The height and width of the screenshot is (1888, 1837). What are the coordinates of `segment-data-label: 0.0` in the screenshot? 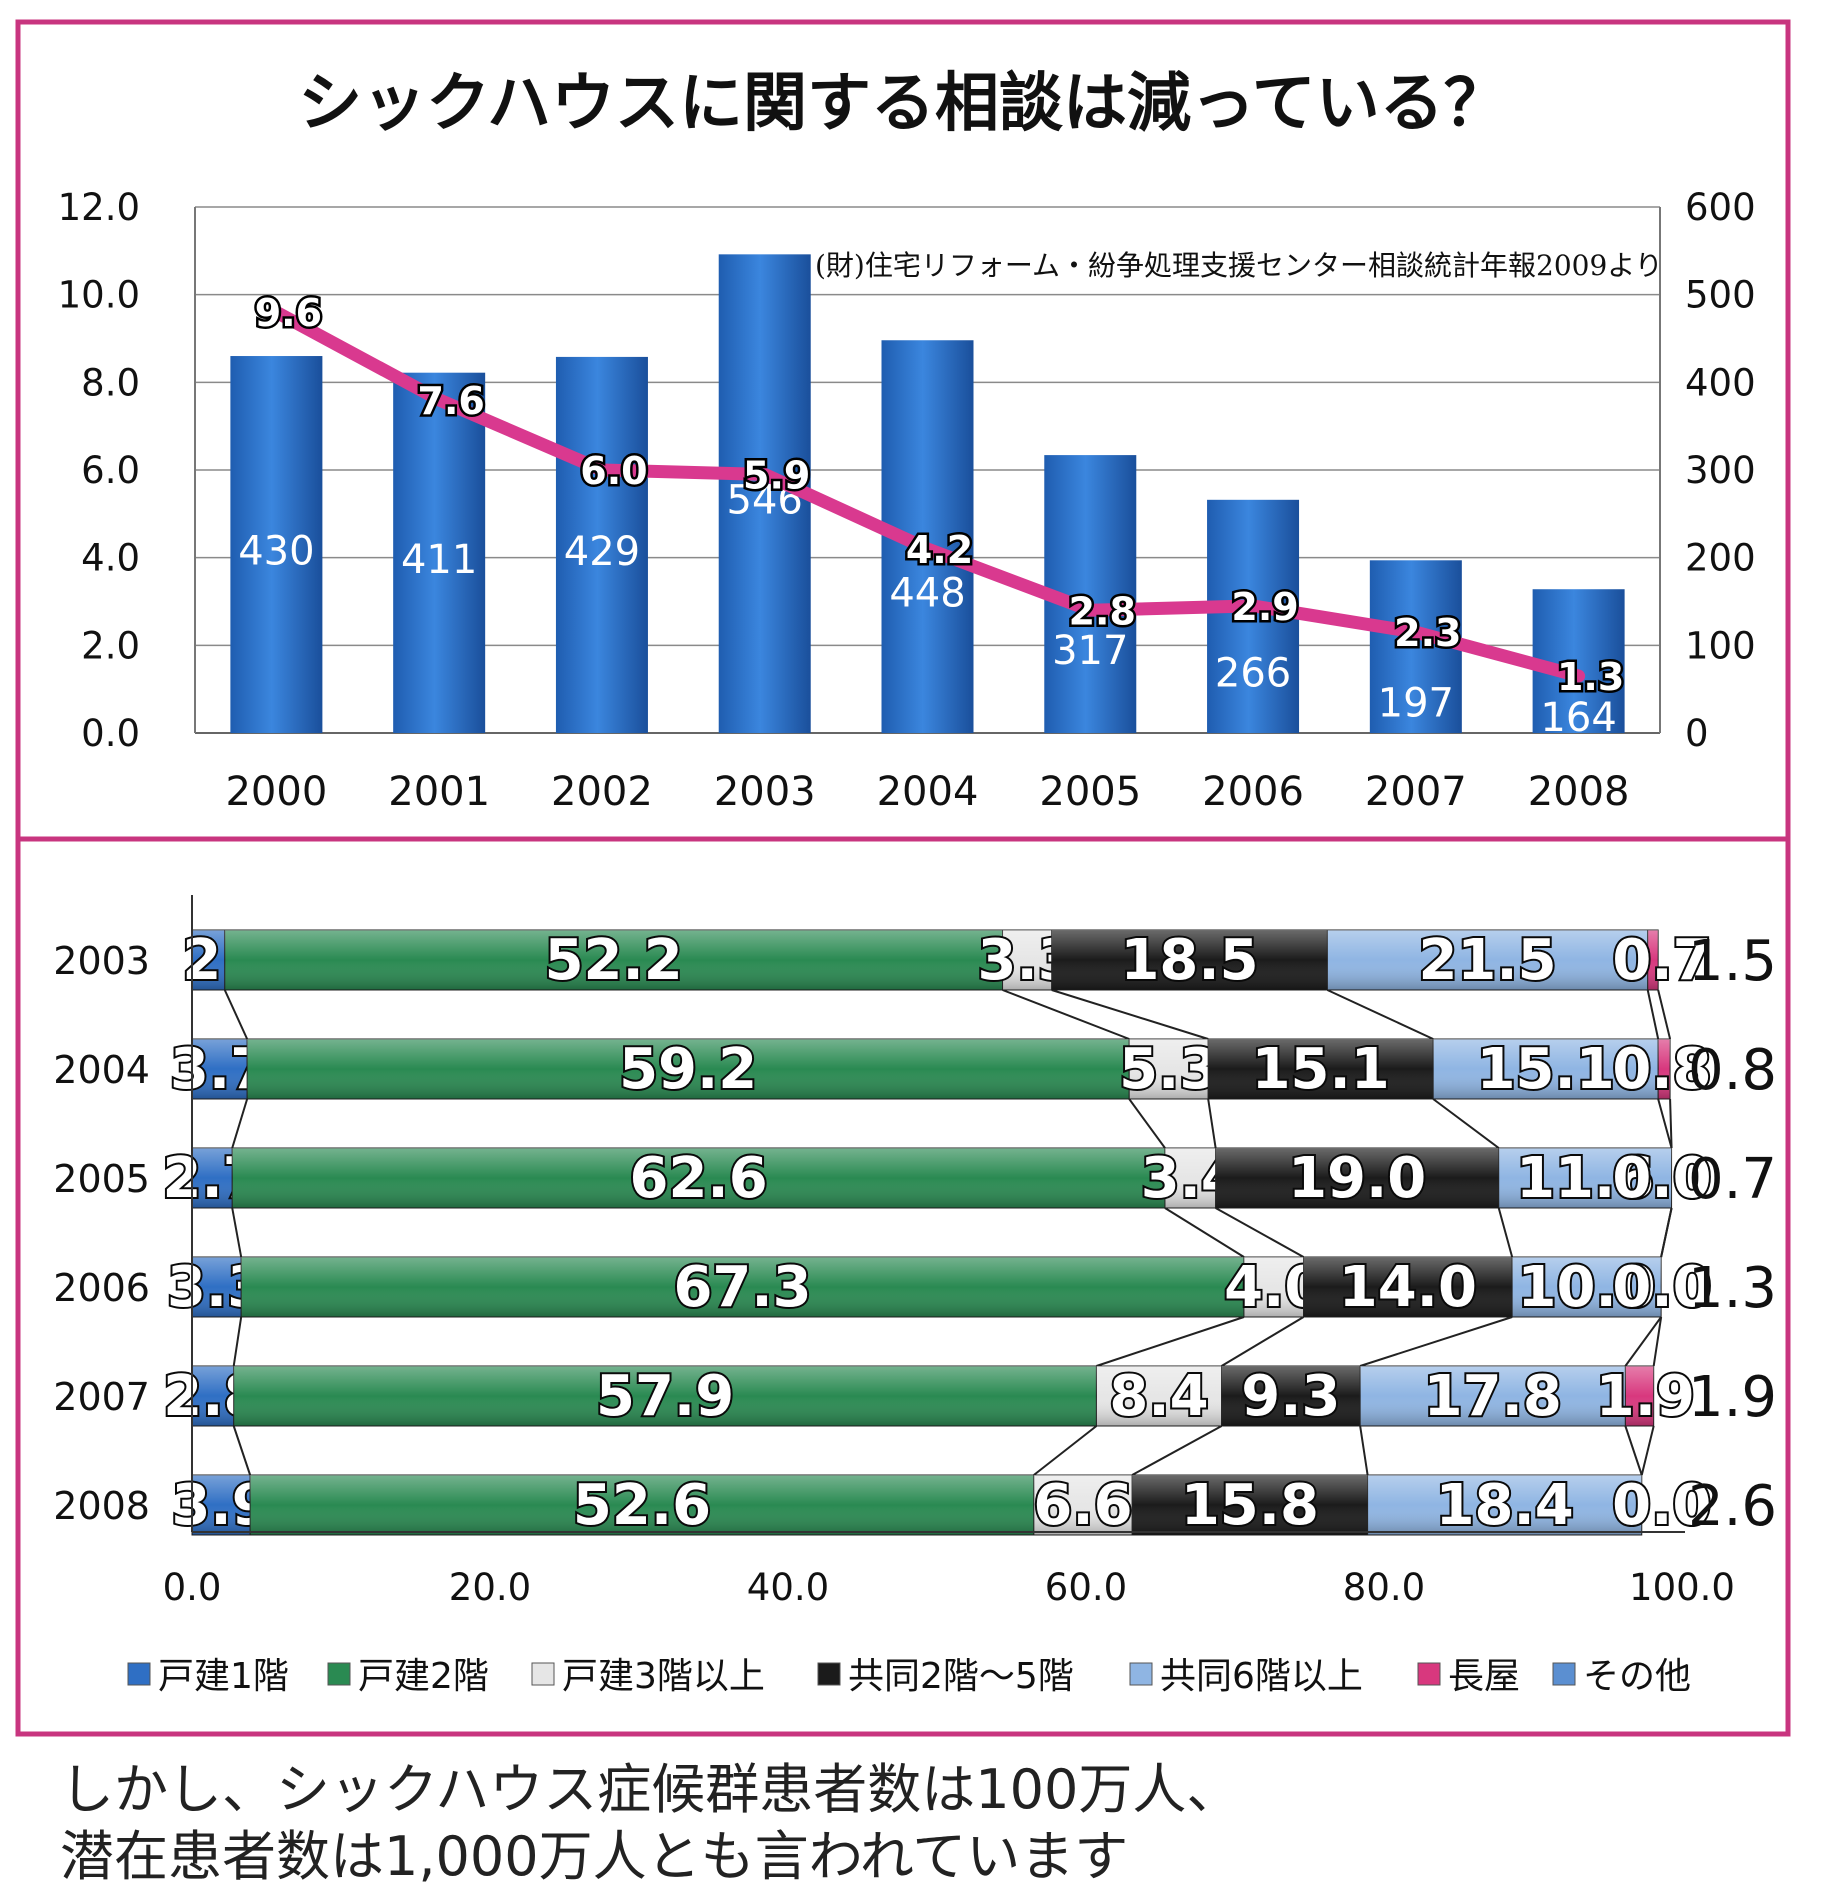 It's located at (1661, 1287).